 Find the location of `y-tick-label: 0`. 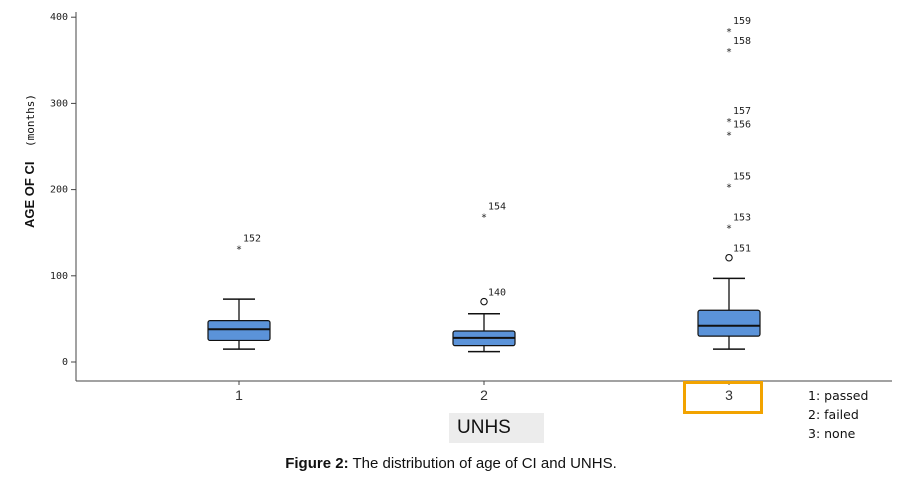

y-tick-label: 0 is located at coordinates (65, 362).